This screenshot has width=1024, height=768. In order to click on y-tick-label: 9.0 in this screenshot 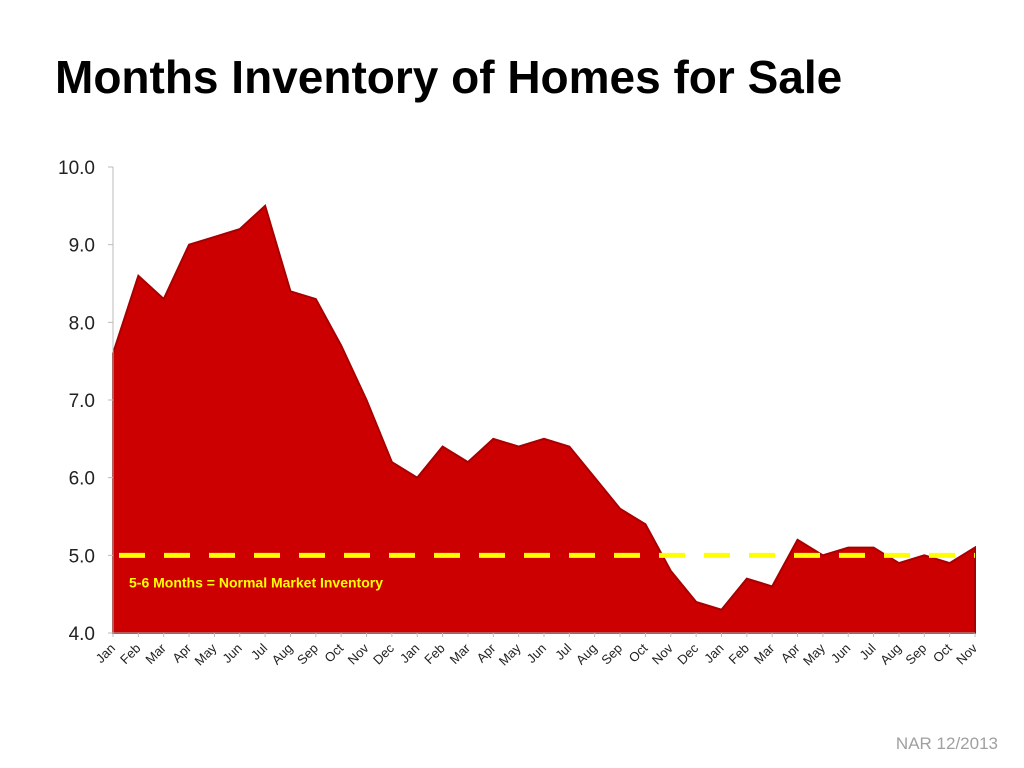, I will do `click(82, 246)`.